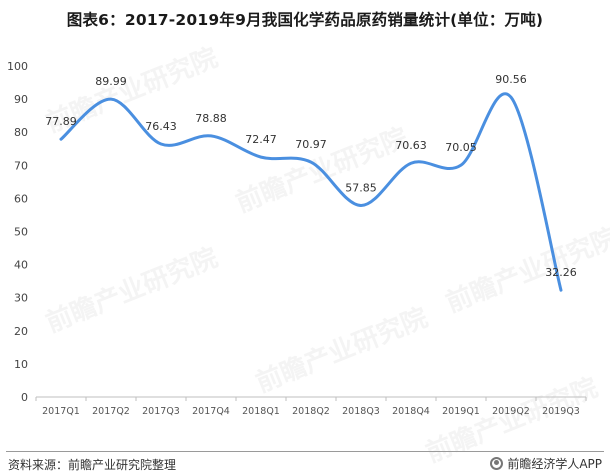 The height and width of the screenshot is (476, 610). I want to click on y-tick-label: 60, so click(21, 198).